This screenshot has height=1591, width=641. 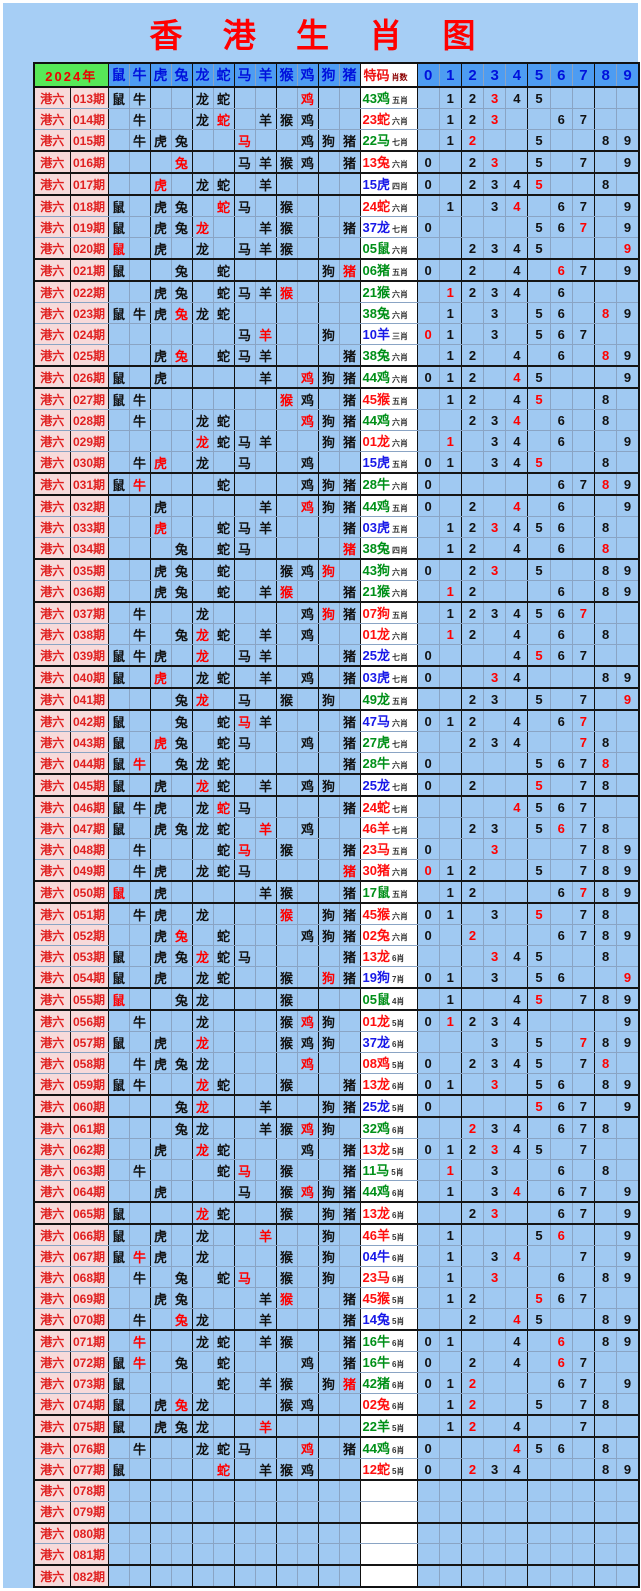 I want to click on zodiac-cell: 蛇, so click(x=224, y=1149).